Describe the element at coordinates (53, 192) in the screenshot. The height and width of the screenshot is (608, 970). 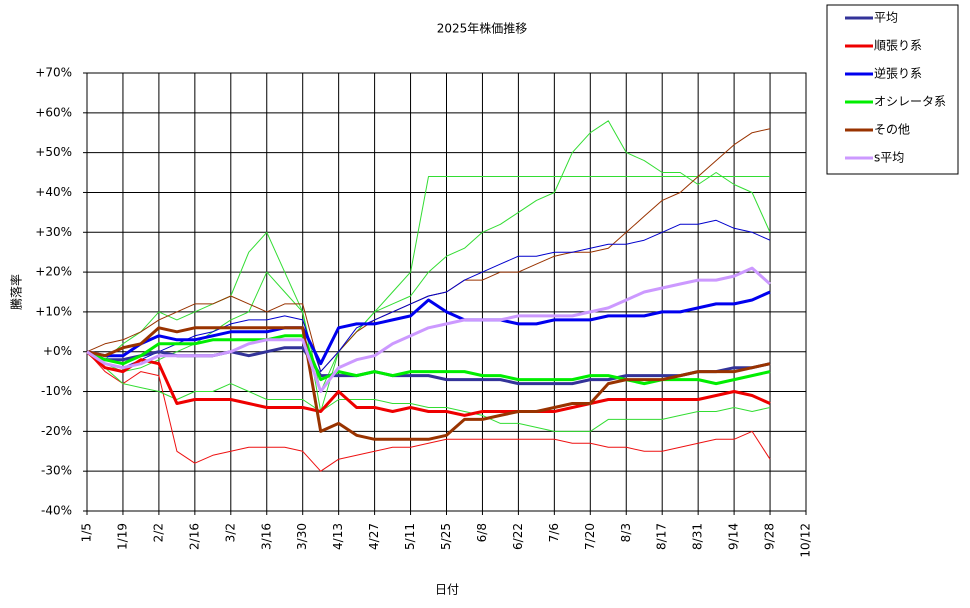
I see `y-tick-label: +40%` at that location.